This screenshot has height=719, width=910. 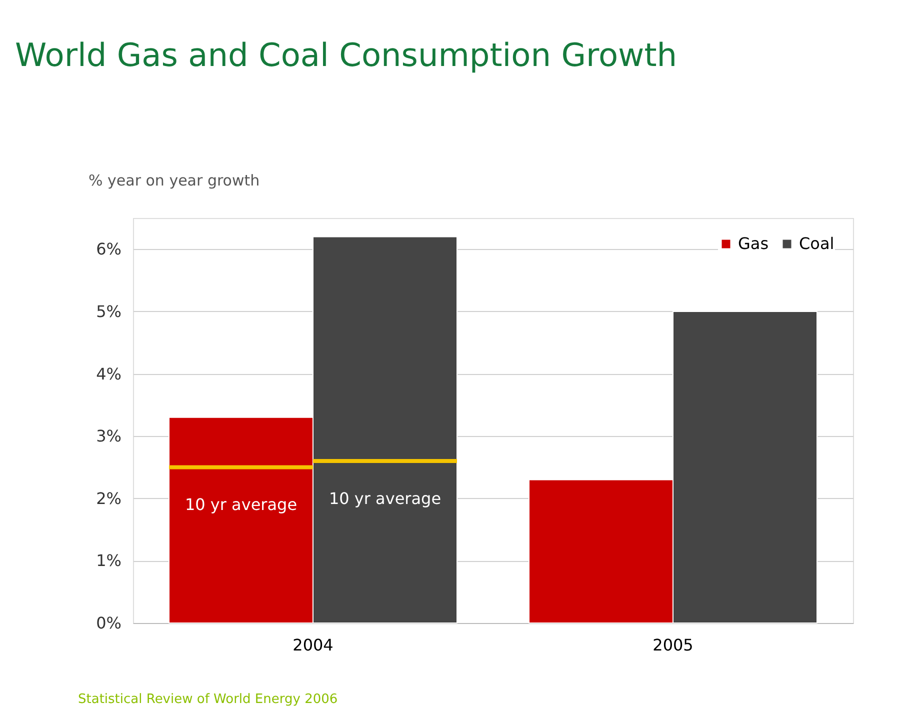 What do you see at coordinates (673, 645) in the screenshot?
I see `x-tick-label: 2005` at bounding box center [673, 645].